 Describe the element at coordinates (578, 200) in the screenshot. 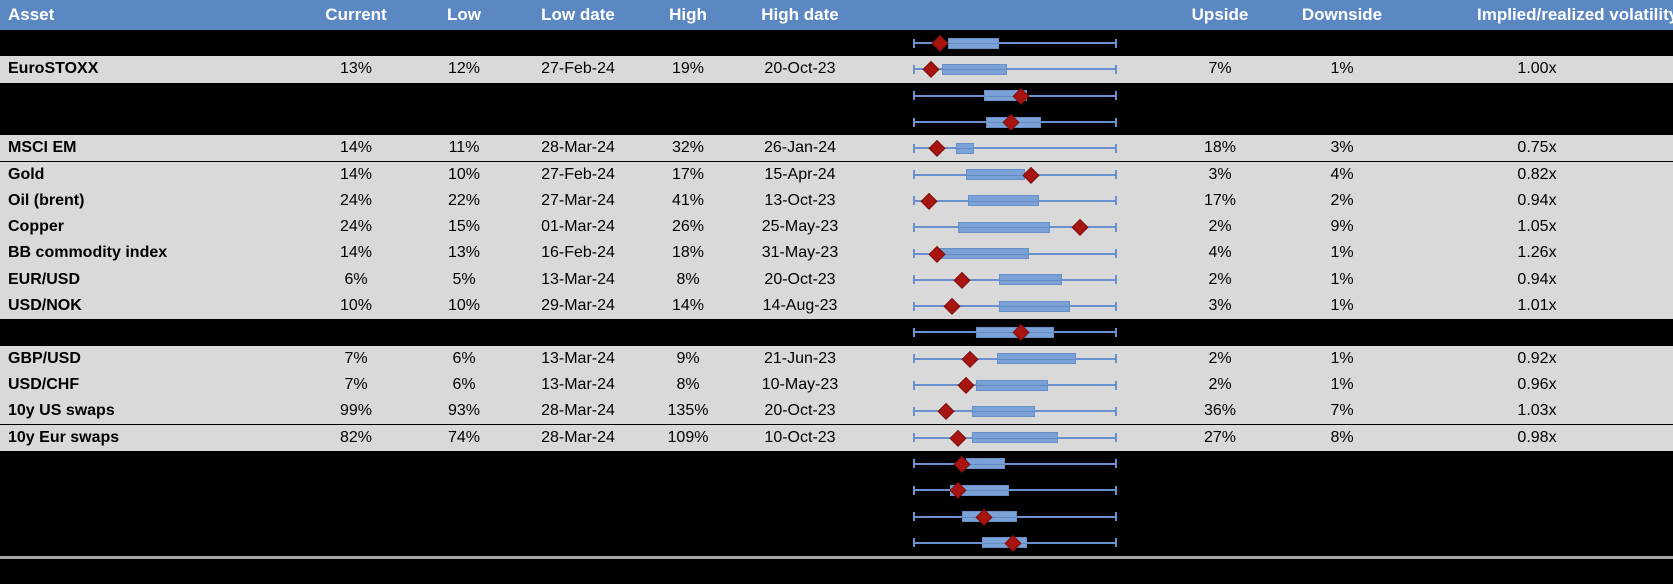

I see `cell-low_date: 27-Mar-24` at that location.